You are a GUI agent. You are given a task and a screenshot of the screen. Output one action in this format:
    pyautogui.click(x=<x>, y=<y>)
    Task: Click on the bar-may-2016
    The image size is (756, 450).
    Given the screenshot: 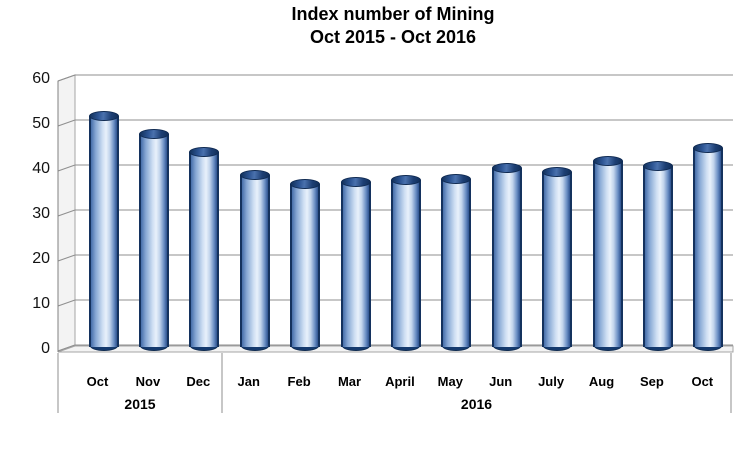 What is the action you would take?
    pyautogui.click(x=456, y=262)
    